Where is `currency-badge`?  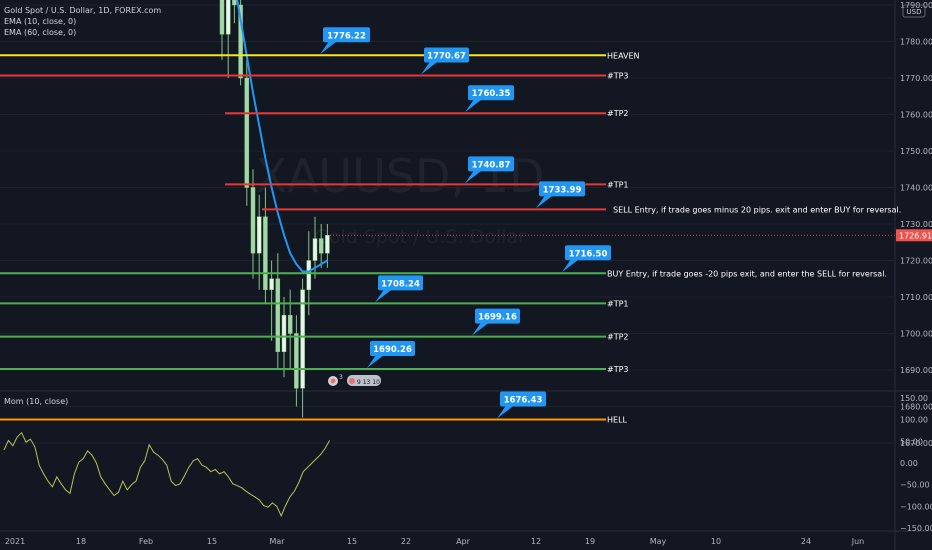 currency-badge is located at coordinates (914, 11).